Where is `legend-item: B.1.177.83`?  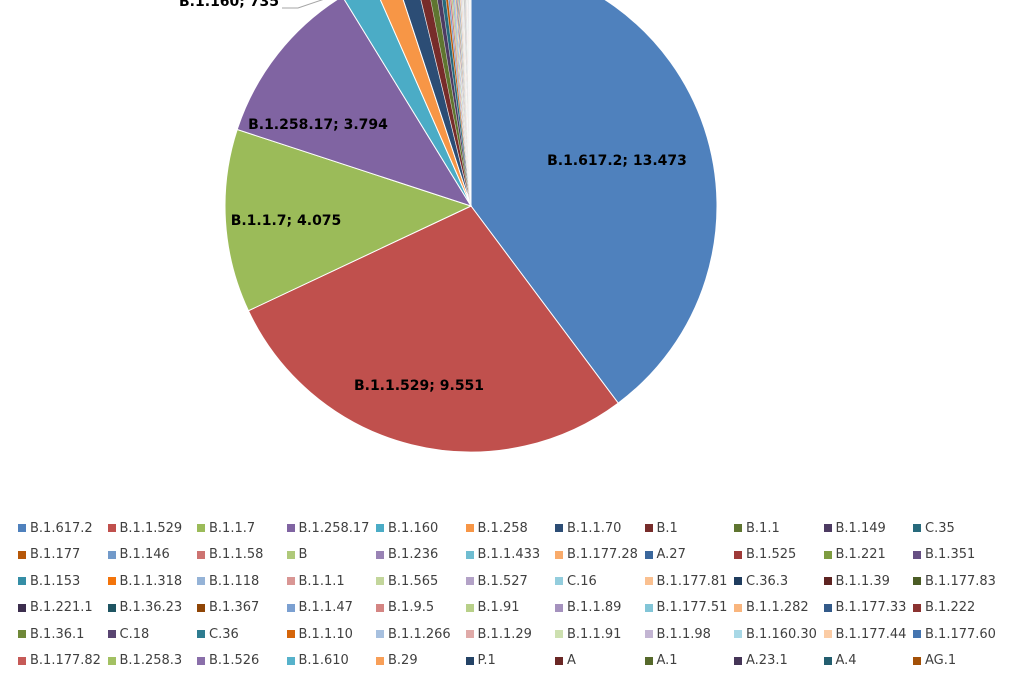 legend-item: B.1.177.83 is located at coordinates (958, 581).